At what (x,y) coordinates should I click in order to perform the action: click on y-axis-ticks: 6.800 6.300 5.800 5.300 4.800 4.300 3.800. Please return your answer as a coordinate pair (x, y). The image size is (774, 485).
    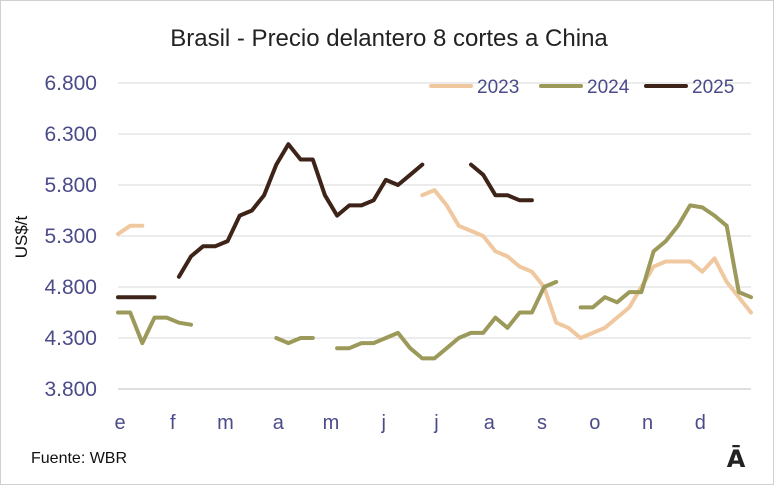
    Looking at the image, I should click on (70, 236).